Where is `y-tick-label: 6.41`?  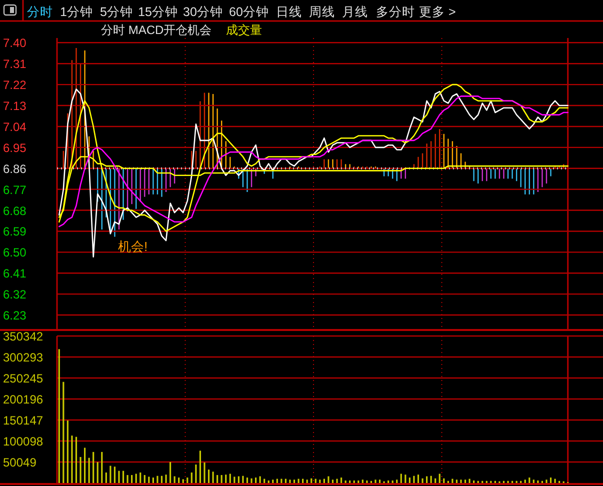
y-tick-label: 6.41 is located at coordinates (15, 273).